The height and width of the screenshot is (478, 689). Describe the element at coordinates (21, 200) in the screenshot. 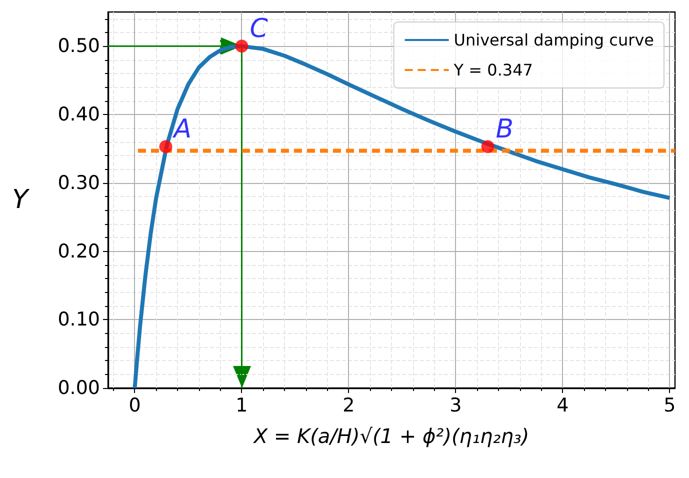

I see `y-axis-title: Y` at that location.